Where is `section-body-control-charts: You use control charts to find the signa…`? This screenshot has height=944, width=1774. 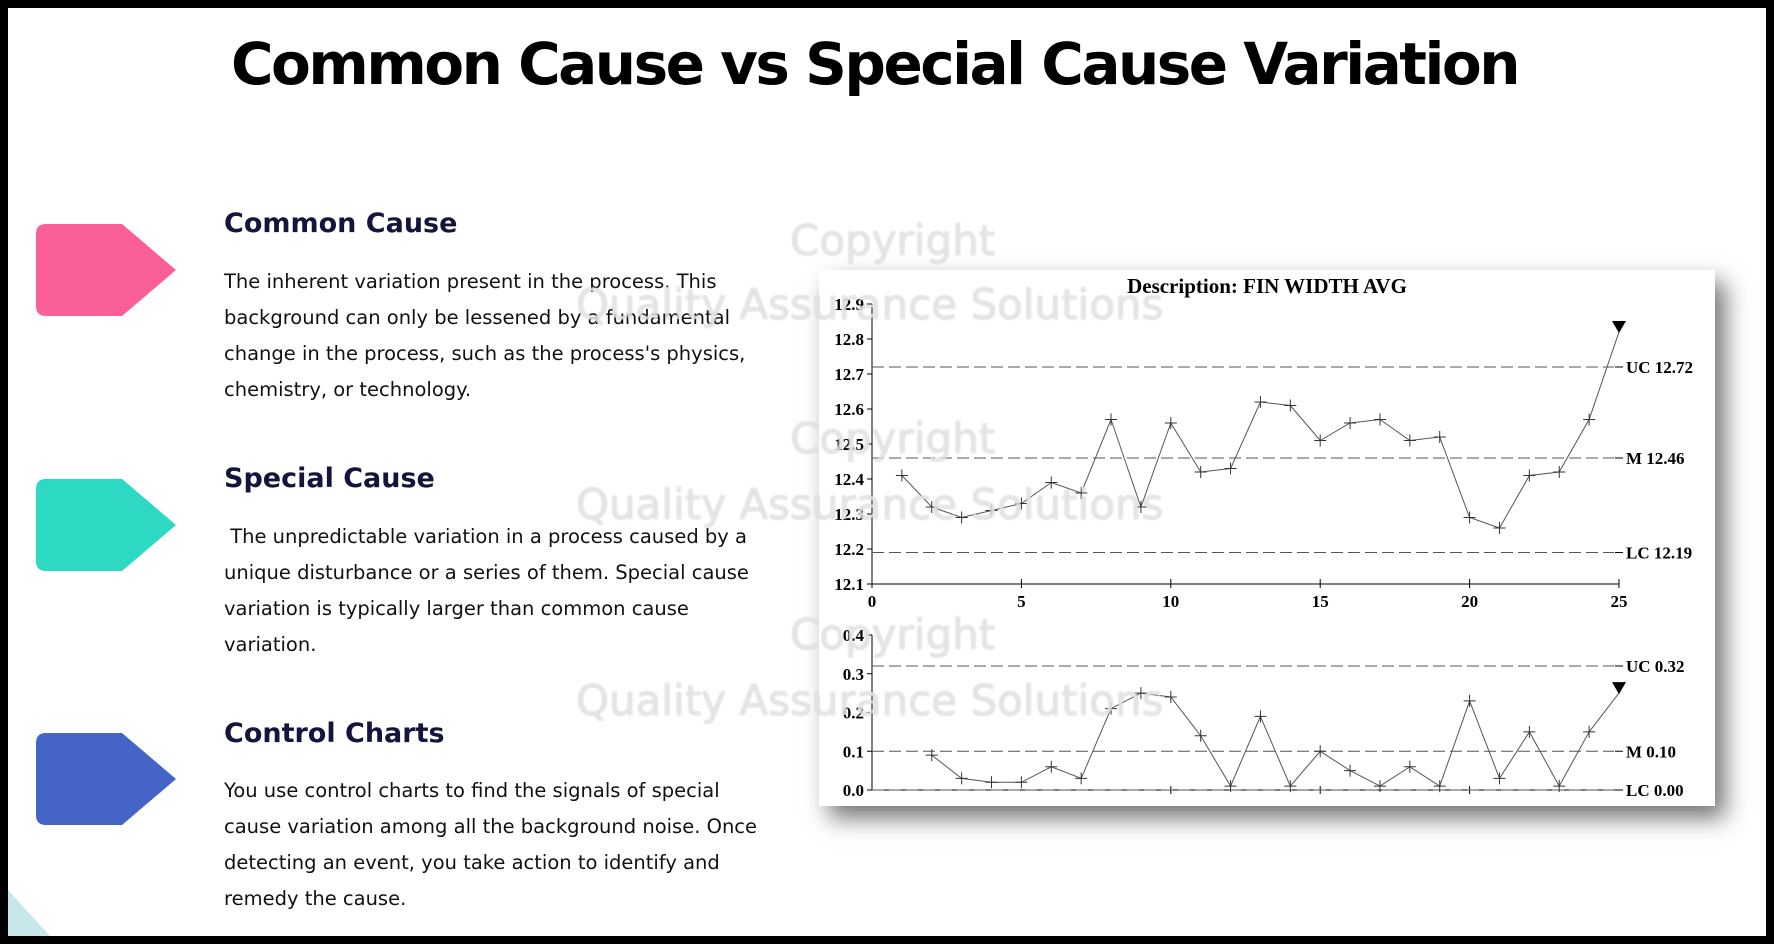 section-body-control-charts: You use control charts to find the signa… is located at coordinates (491, 844).